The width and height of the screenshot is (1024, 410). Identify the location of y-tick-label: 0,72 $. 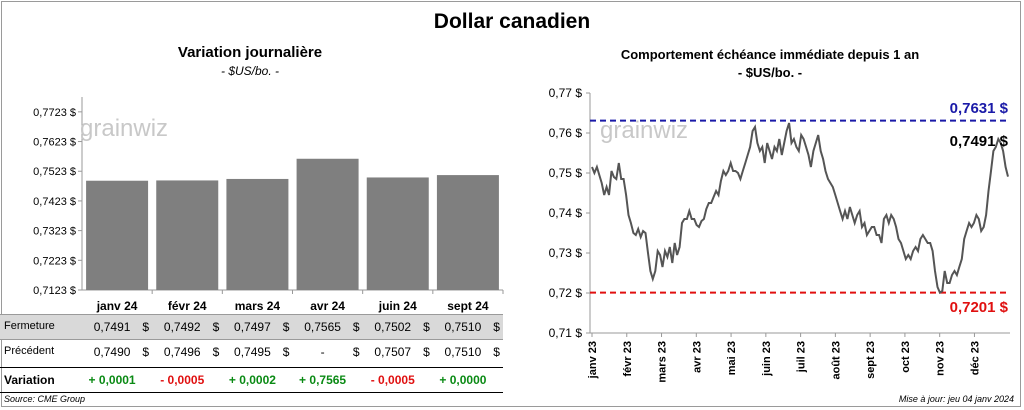
(566, 293).